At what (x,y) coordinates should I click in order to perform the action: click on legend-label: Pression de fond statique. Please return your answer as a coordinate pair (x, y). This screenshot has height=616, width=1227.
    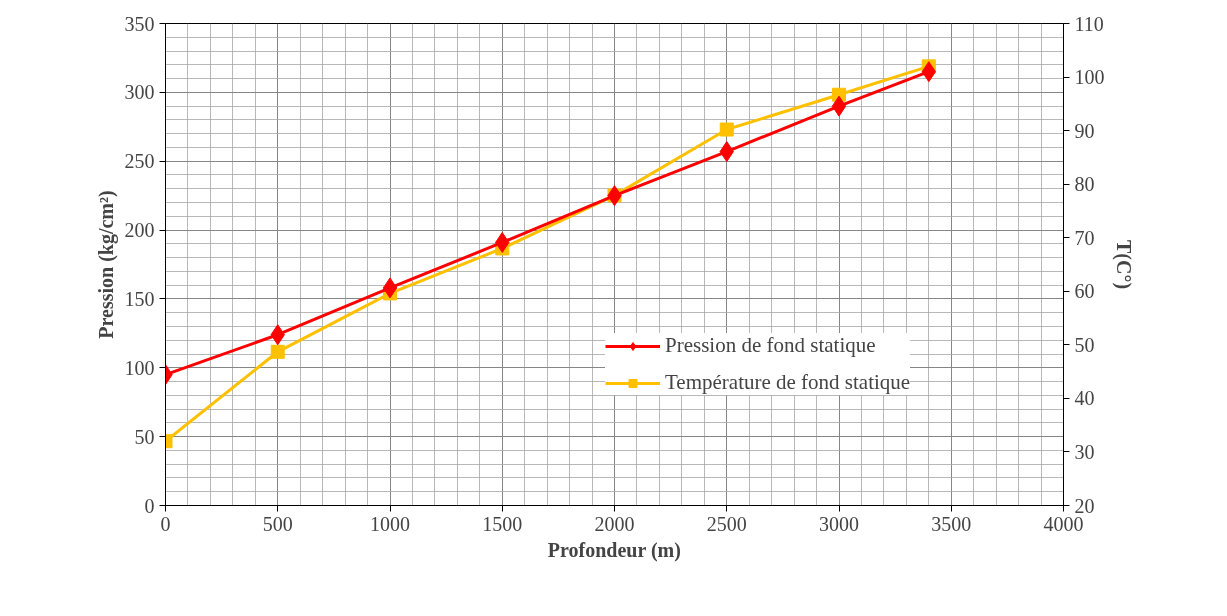
    Looking at the image, I should click on (770, 345).